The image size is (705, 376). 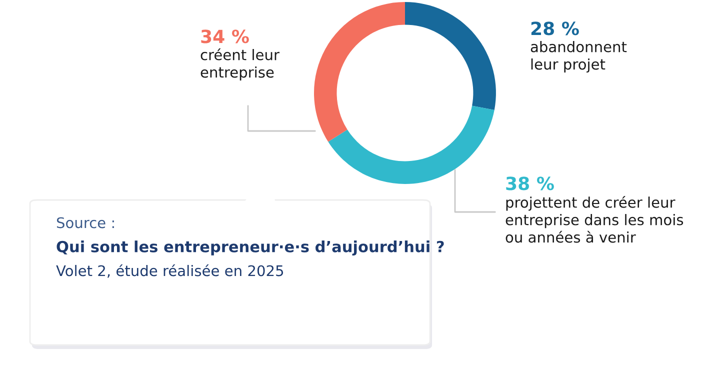 I want to click on source-note: Source :, so click(x=85, y=222).